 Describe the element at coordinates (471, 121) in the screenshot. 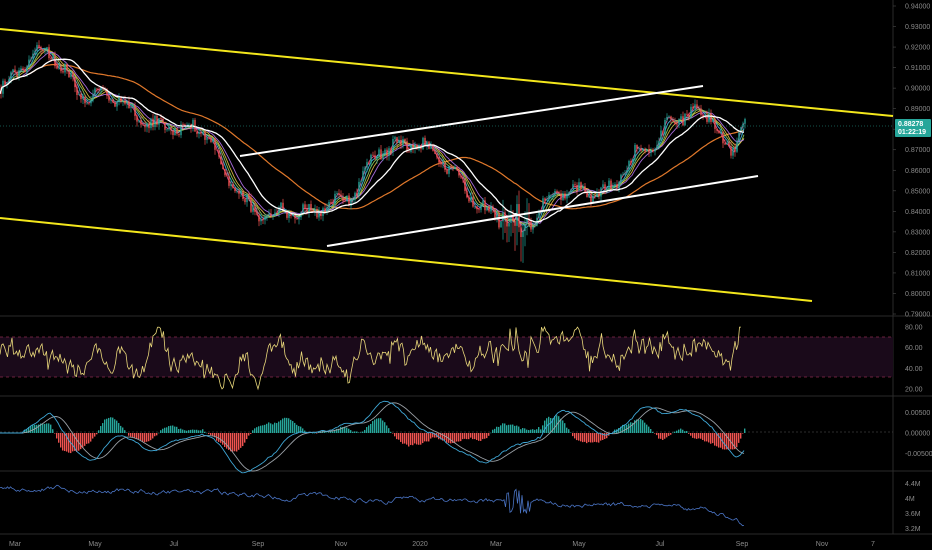

I see `rising-channel-upper-trendline` at that location.